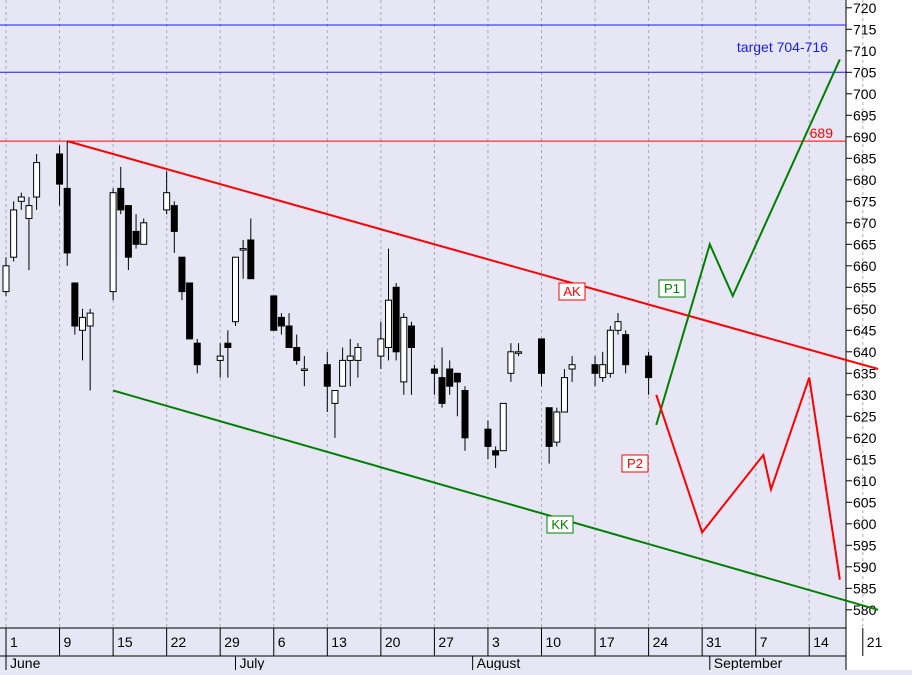  Describe the element at coordinates (865, 266) in the screenshot. I see `y-tick-label: 660` at that location.